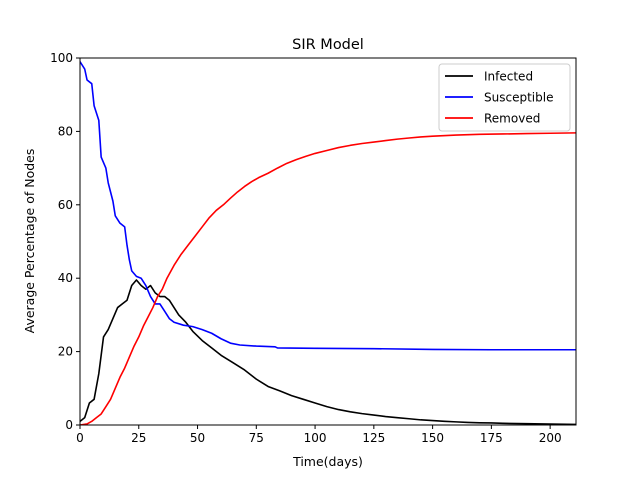  Describe the element at coordinates (138, 438) in the screenshot. I see `x-tick-label: 25` at that location.